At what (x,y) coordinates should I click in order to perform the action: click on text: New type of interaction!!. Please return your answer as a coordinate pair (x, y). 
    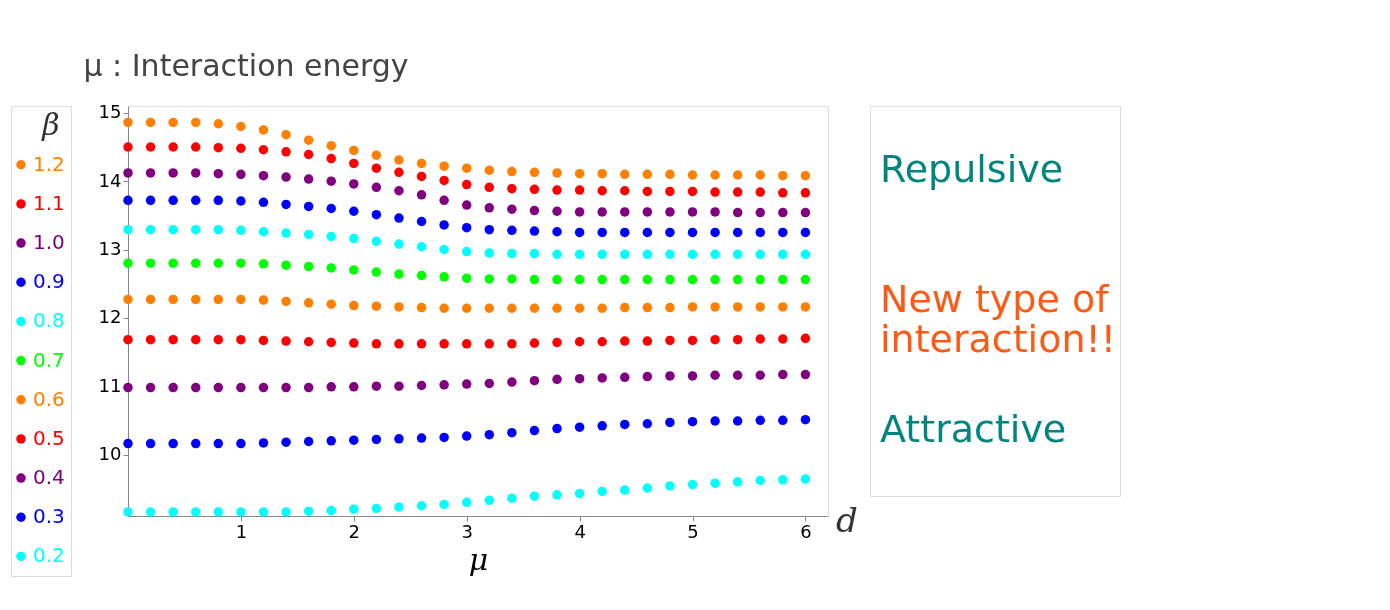
    Looking at the image, I should click on (998, 319).